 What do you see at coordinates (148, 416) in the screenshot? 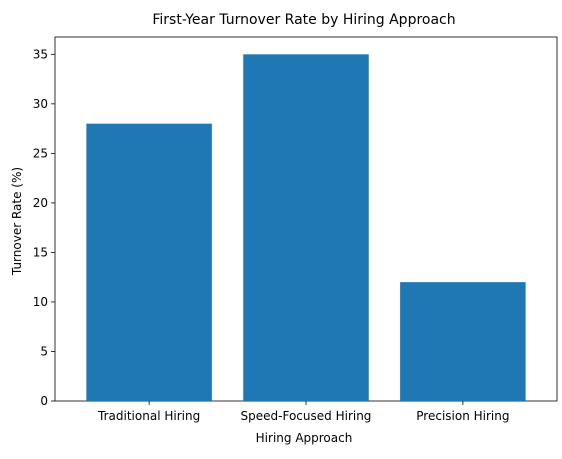
I see `x-tick-label: Traditional Hiring` at bounding box center [148, 416].